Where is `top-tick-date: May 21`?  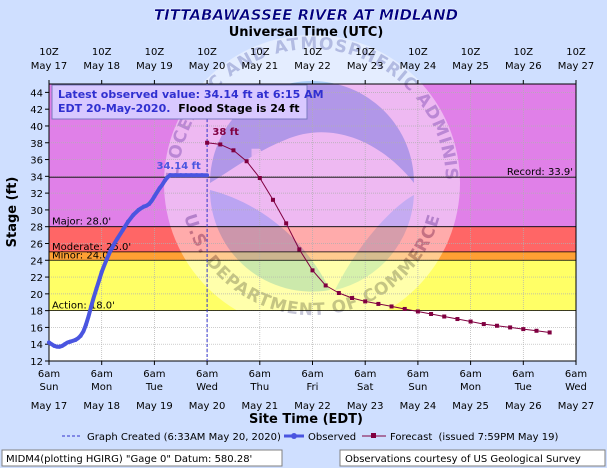
top-tick-date: May 21 is located at coordinates (260, 66).